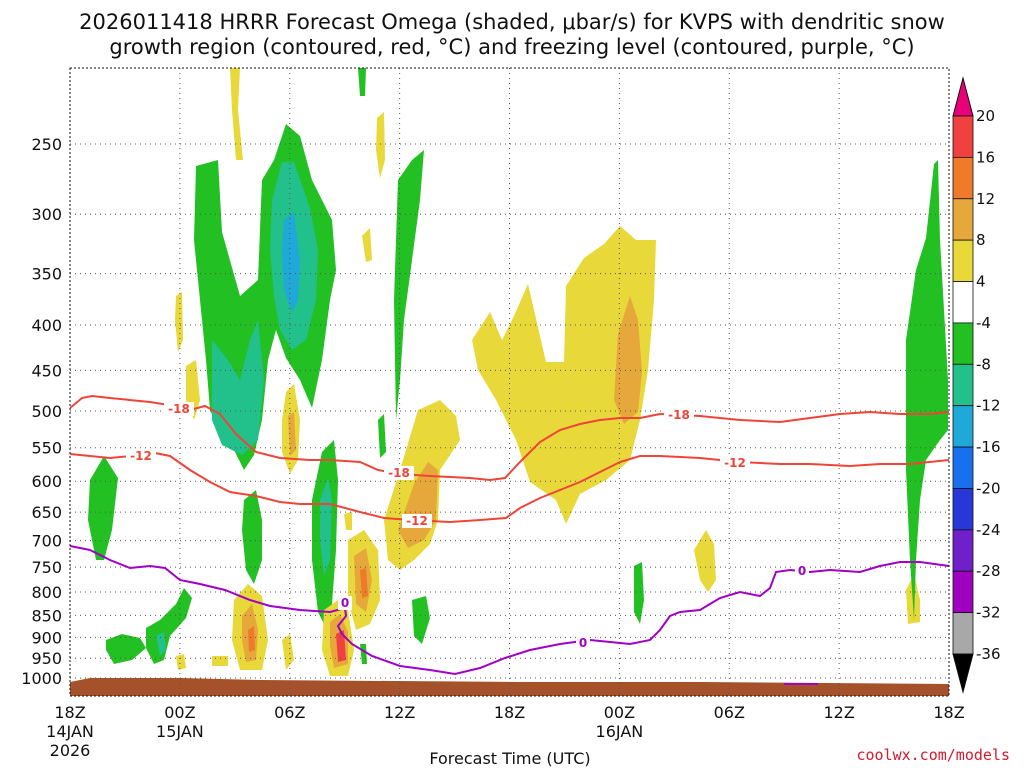 The height and width of the screenshot is (768, 1024). I want to click on x-axis-label: Forecast Time (UTC), so click(509, 758).